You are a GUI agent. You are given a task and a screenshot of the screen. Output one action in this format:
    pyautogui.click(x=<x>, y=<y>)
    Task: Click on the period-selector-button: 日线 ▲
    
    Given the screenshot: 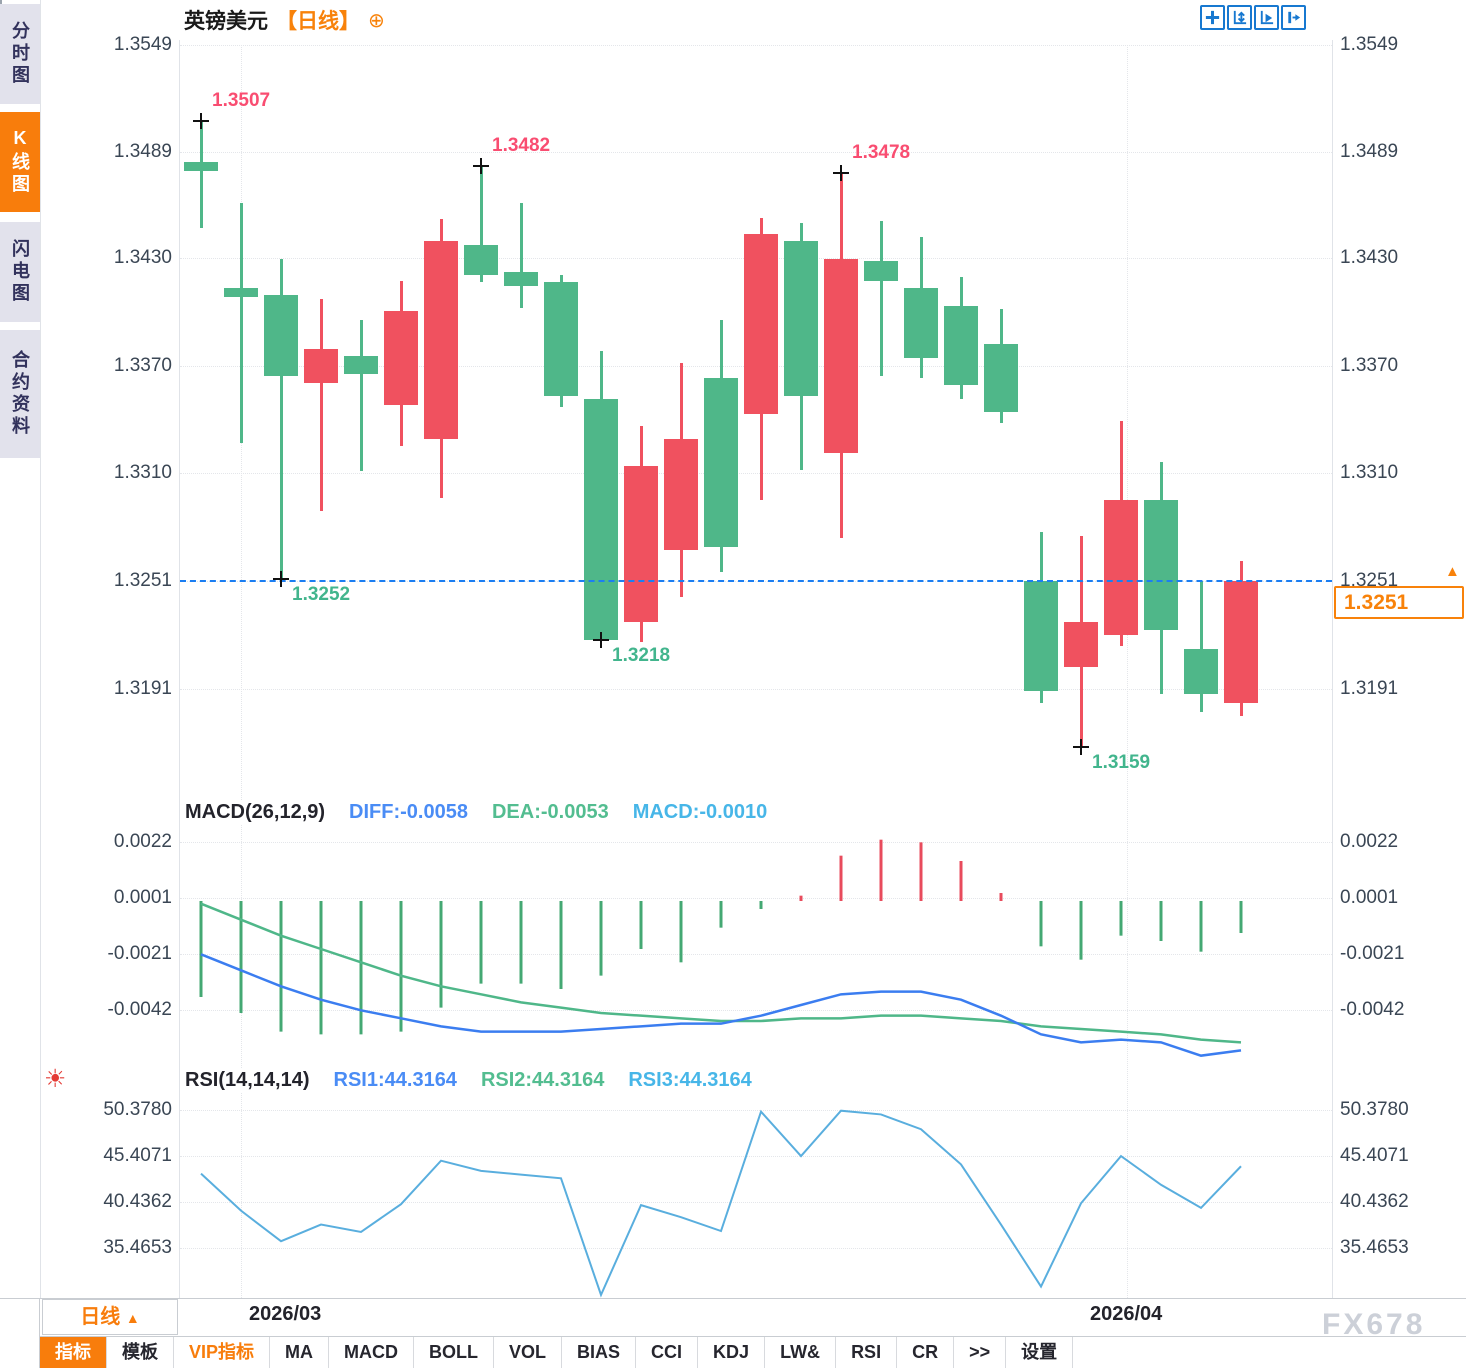 What is the action you would take?
    pyautogui.click(x=110, y=1317)
    